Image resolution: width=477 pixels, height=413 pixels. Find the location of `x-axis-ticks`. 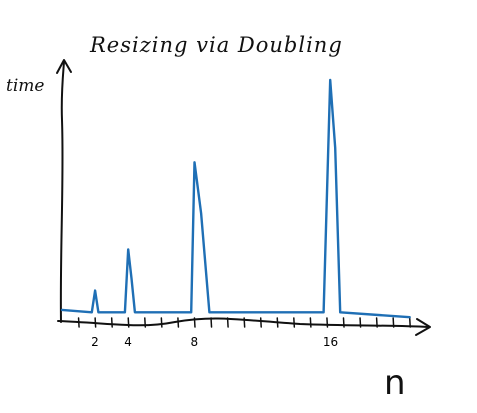

x-axis-ticks is located at coordinates (244, 322).